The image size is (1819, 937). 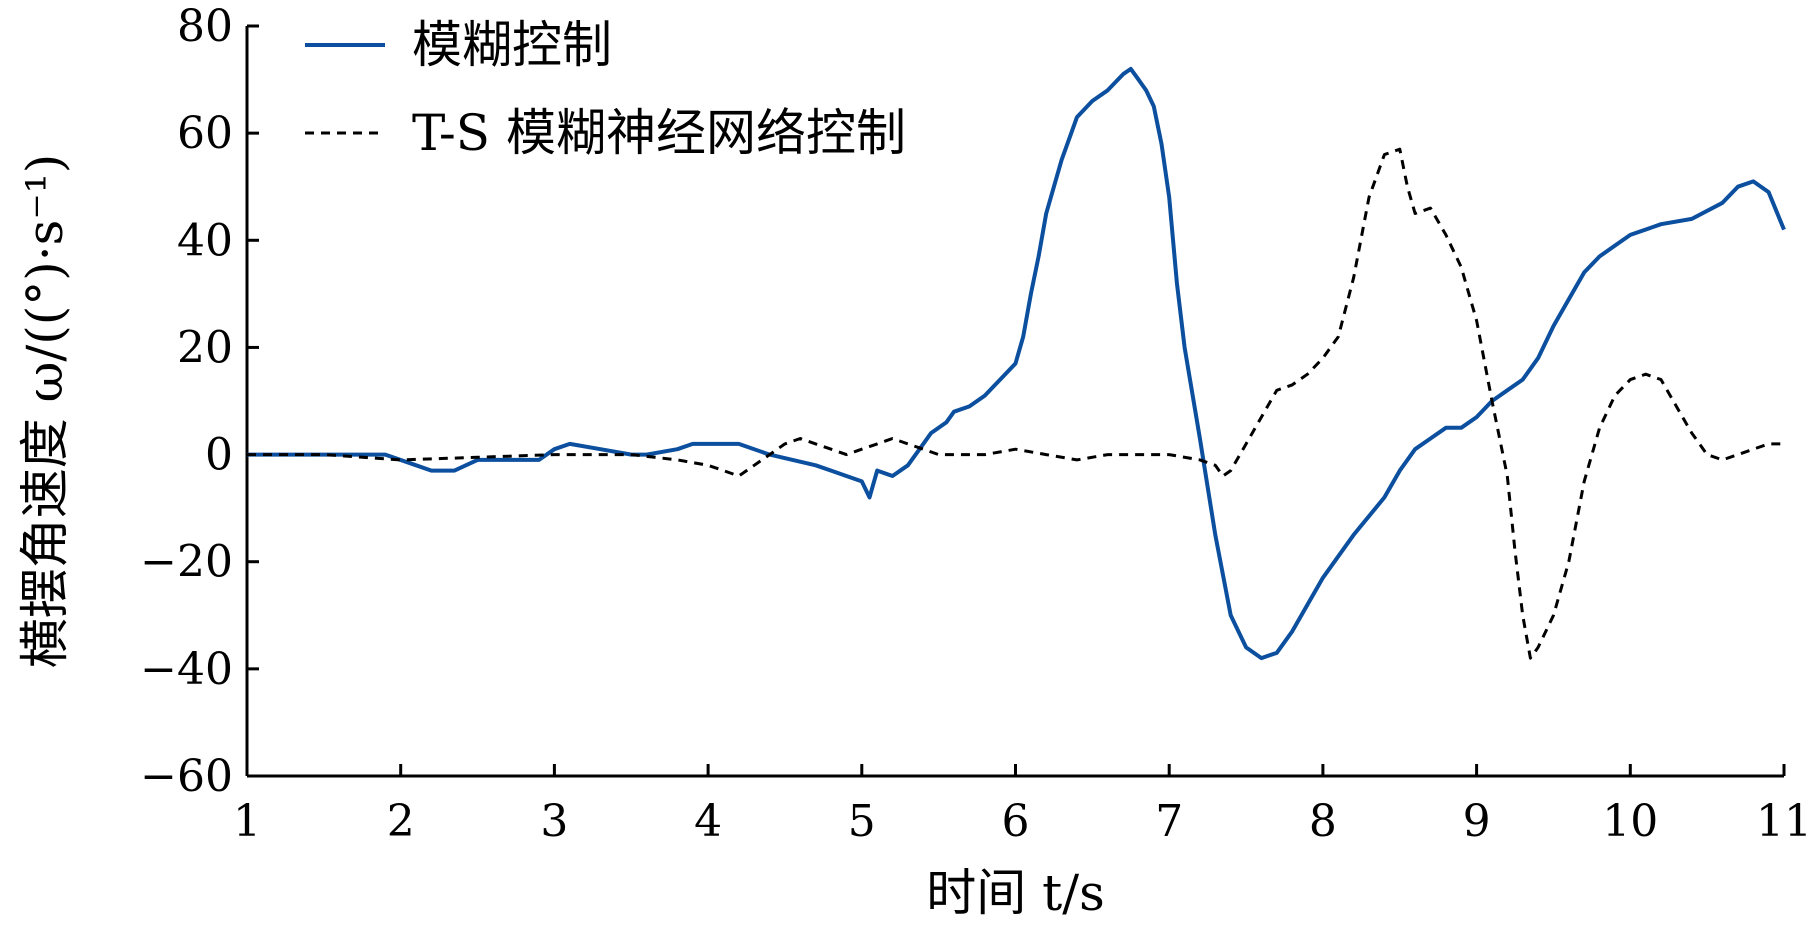 What do you see at coordinates (205, 26) in the screenshot?
I see `y-tick-label: 80` at bounding box center [205, 26].